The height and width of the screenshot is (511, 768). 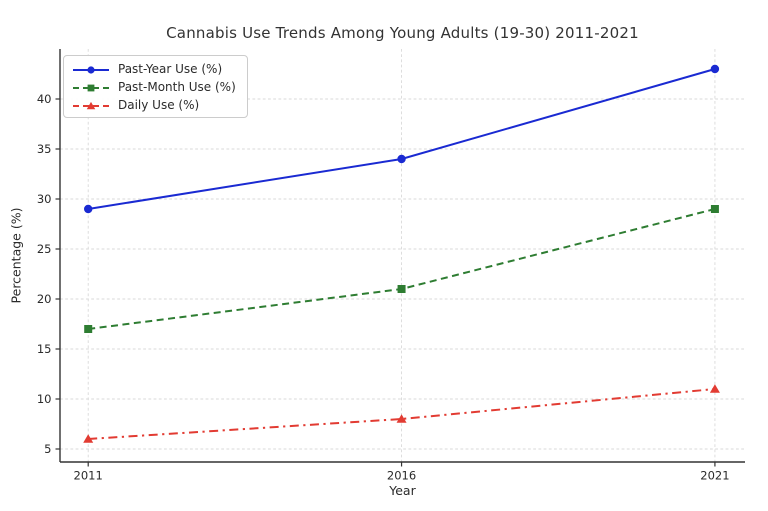 I want to click on x-axis-label: Year, so click(x=402, y=490).